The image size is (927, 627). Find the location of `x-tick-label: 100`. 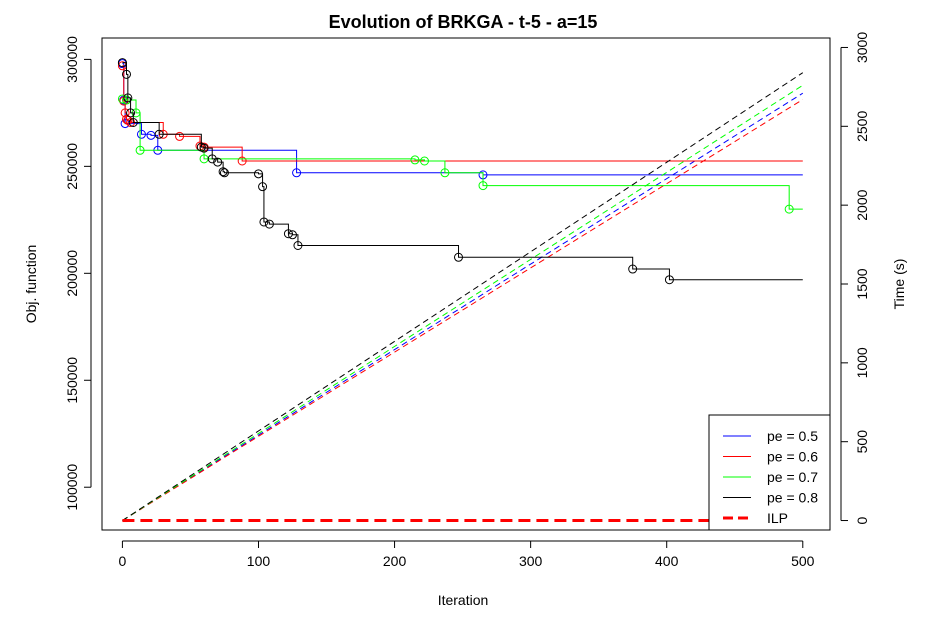

x-tick-label: 100 is located at coordinates (259, 561).